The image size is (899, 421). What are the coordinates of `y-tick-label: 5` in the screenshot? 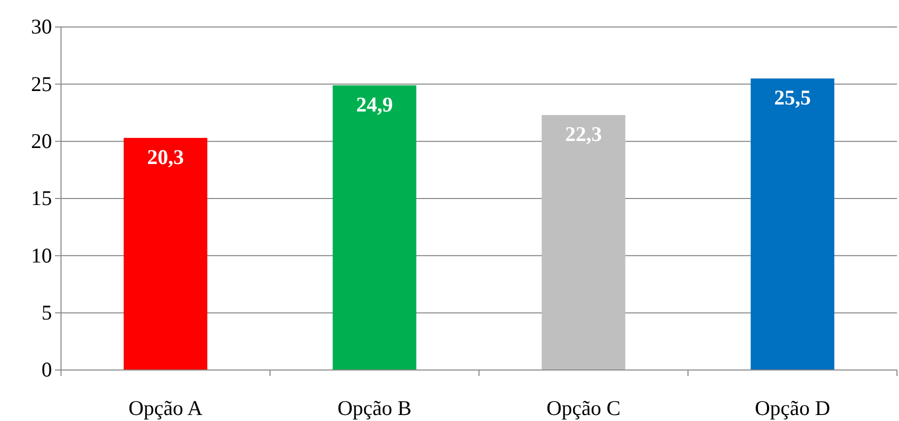 It's located at (47, 312).